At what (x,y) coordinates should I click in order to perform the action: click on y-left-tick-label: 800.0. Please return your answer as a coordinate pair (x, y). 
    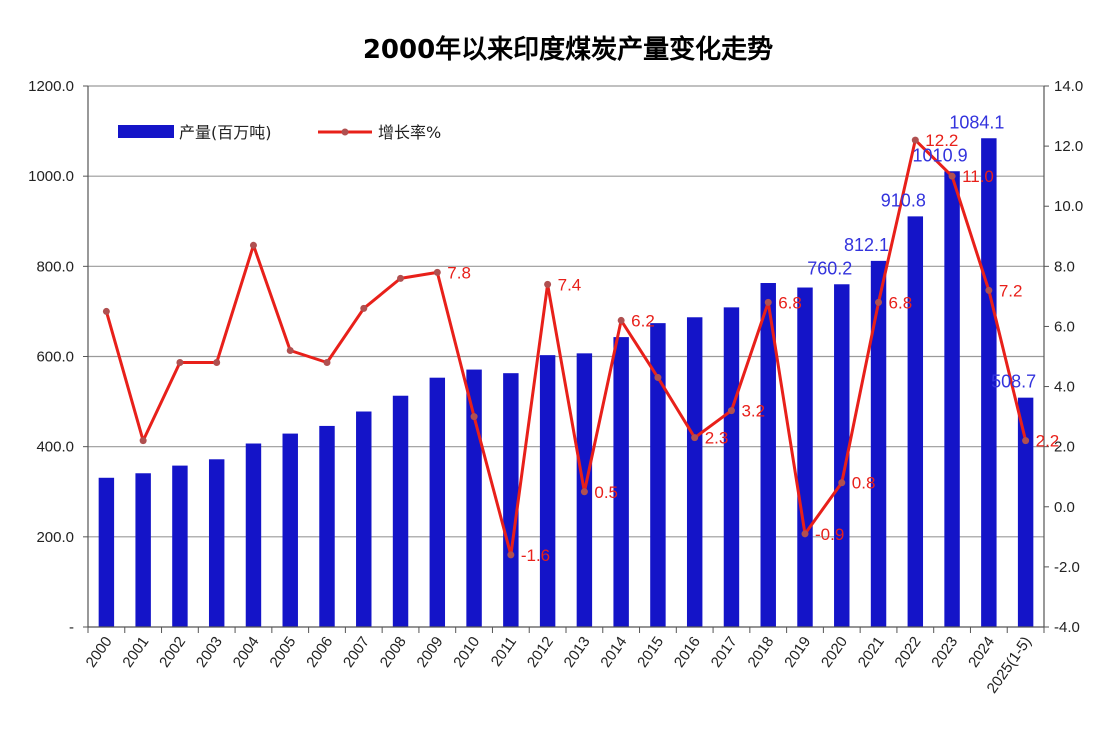
    Looking at the image, I should click on (55, 266).